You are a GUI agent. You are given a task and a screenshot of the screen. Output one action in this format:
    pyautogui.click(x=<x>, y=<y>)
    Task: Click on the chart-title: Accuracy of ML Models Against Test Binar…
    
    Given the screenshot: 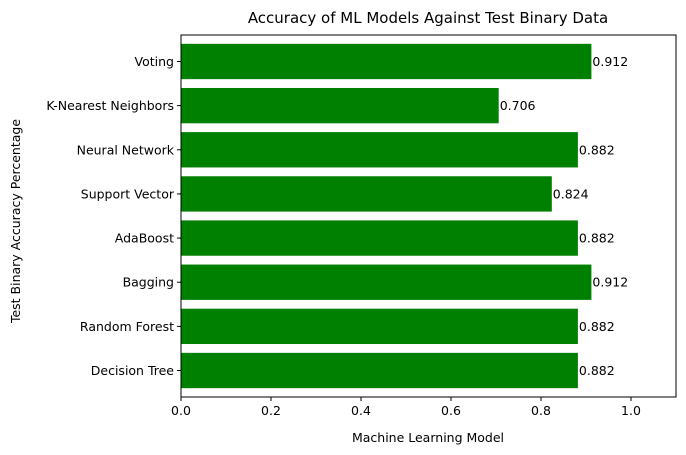 What is the action you would take?
    pyautogui.click(x=428, y=18)
    